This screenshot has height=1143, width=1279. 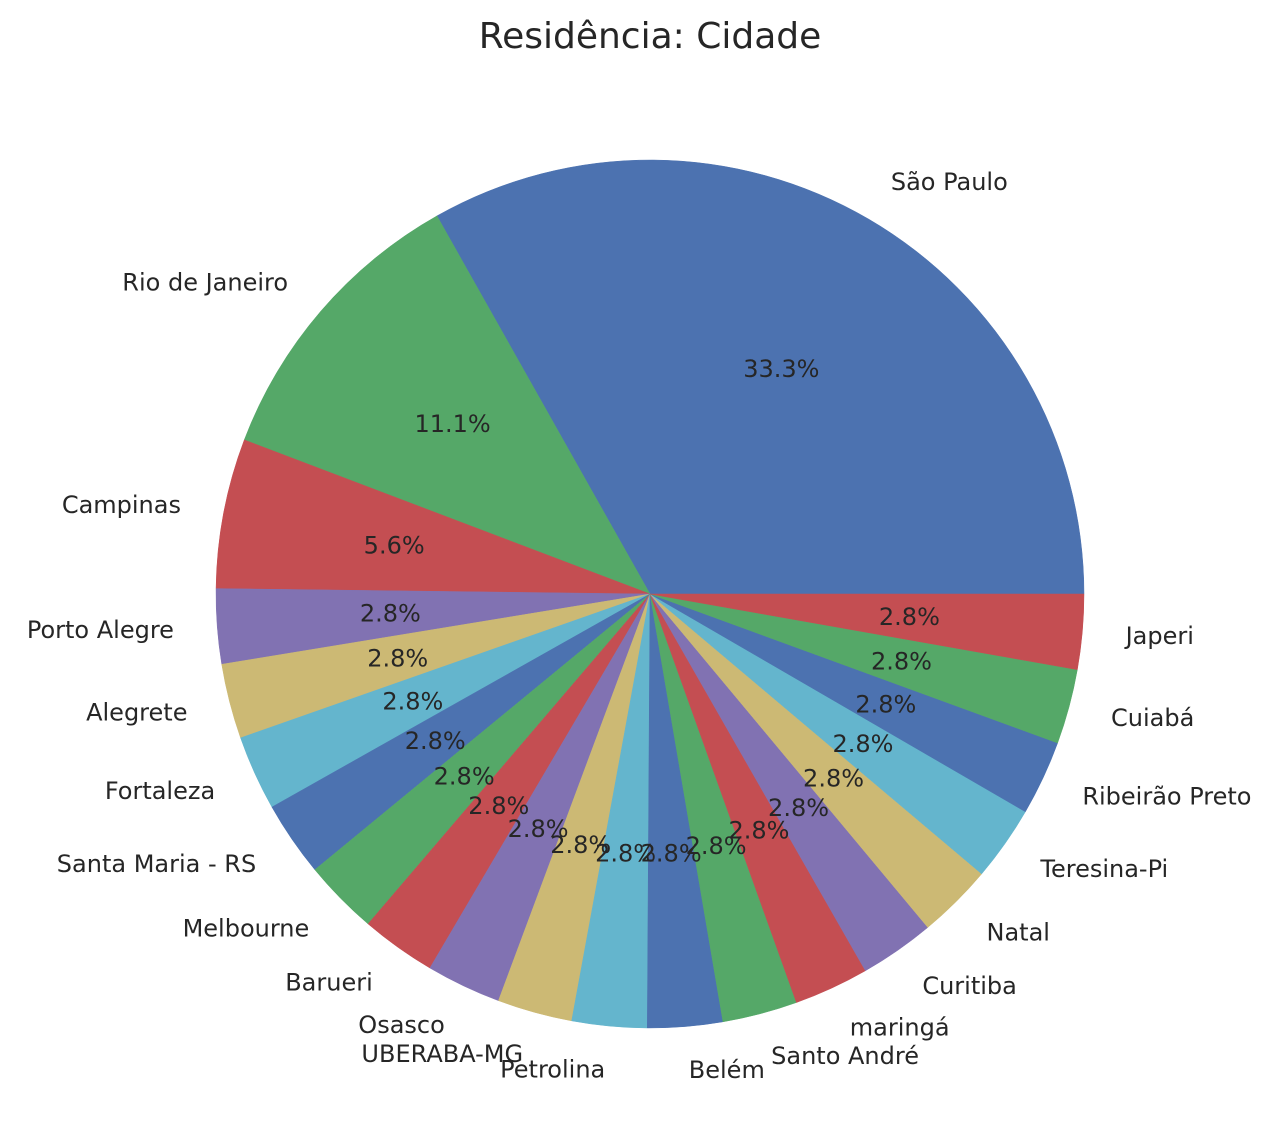 I want to click on pie-label-alegrete: Alegrete, so click(x=136, y=712).